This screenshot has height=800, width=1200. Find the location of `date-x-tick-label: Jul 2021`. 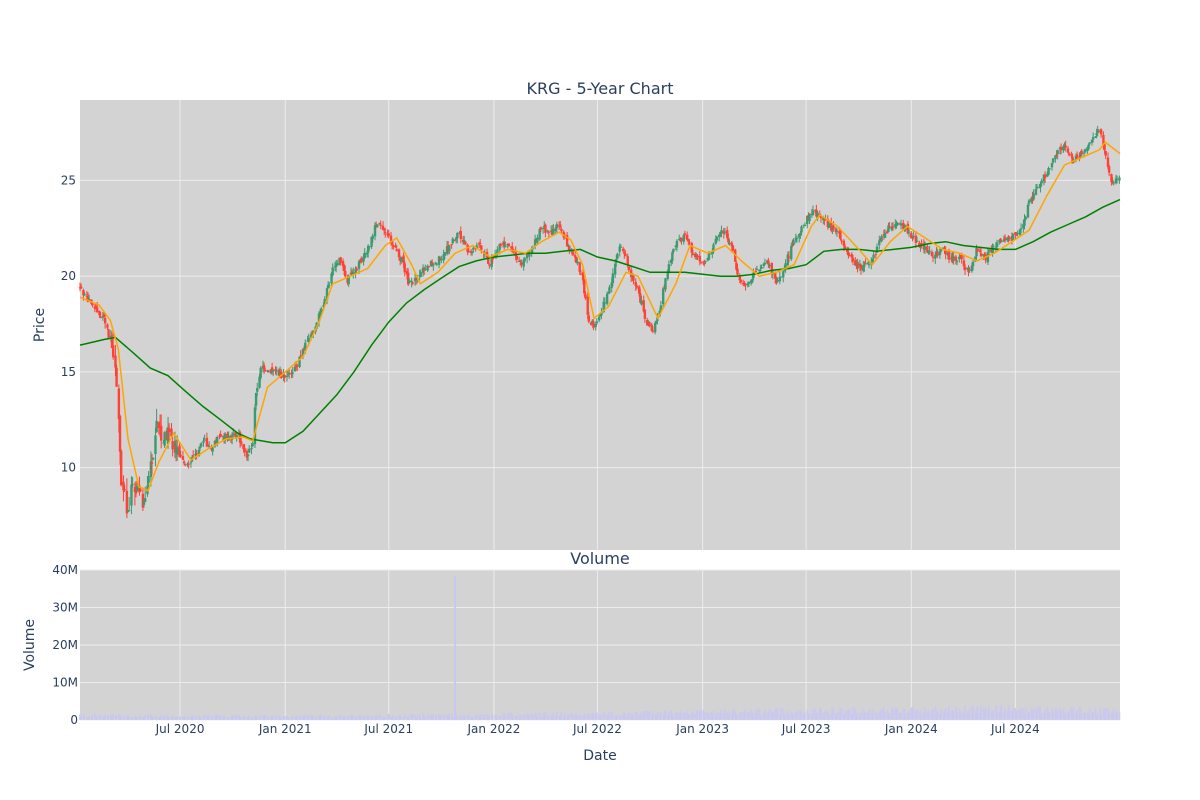

date-x-tick-label: Jul 2021 is located at coordinates (388, 729).